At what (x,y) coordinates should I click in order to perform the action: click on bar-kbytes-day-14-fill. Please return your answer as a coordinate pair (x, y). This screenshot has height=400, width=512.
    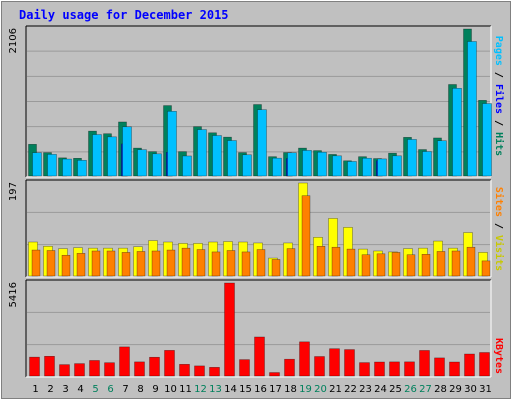
    Looking at the image, I should click on (229, 329).